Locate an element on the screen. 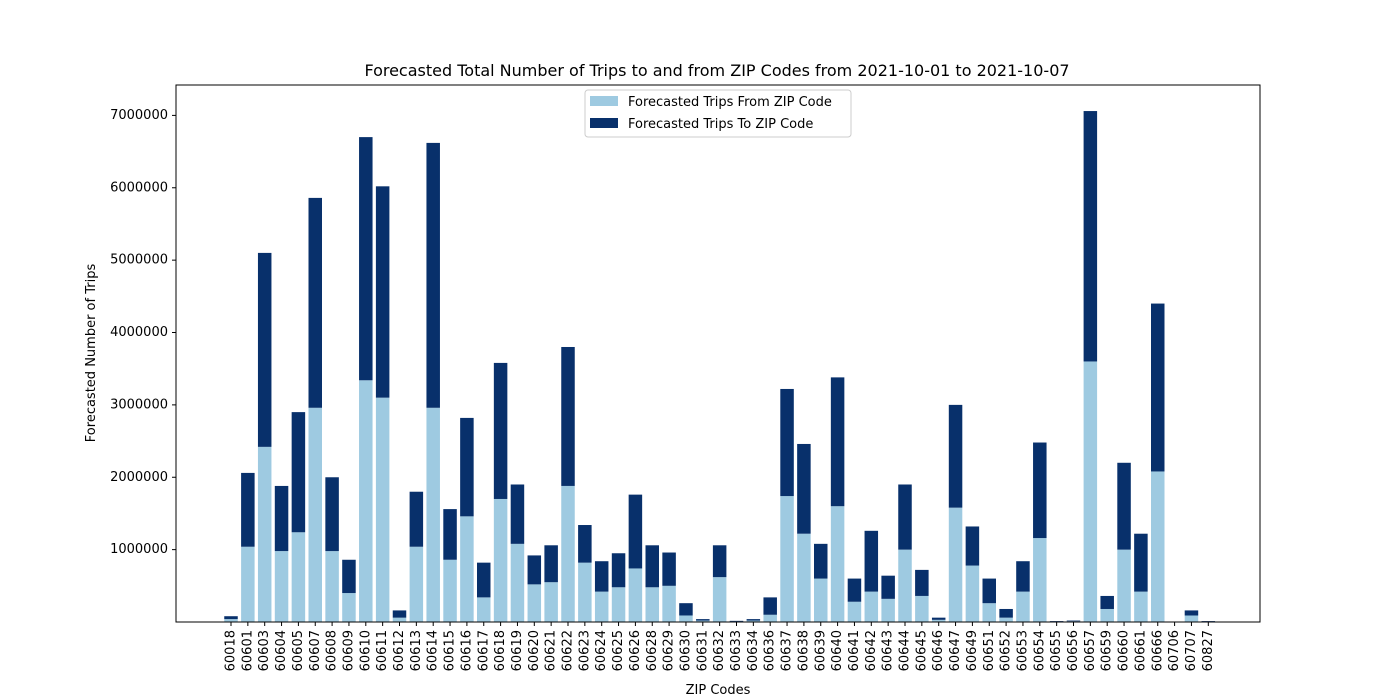 The height and width of the screenshot is (700, 1400). x-tick-label: 60706 is located at coordinates (1174, 650).